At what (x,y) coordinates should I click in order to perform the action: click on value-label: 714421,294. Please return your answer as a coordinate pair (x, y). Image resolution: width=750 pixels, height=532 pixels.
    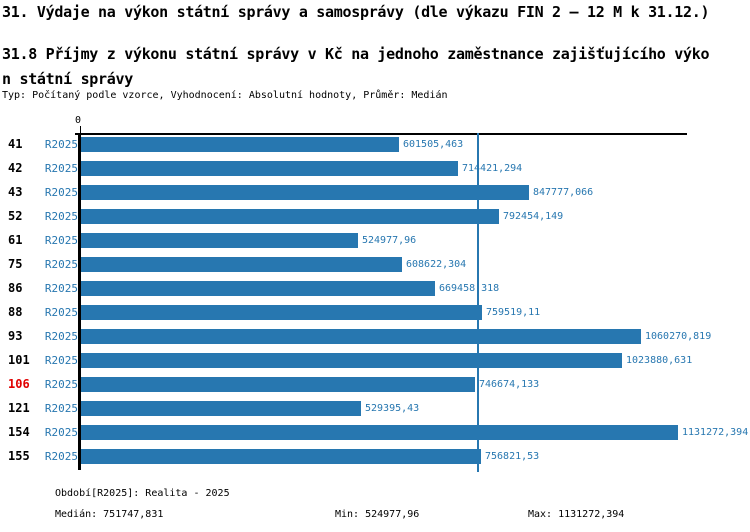
    Looking at the image, I should click on (492, 168).